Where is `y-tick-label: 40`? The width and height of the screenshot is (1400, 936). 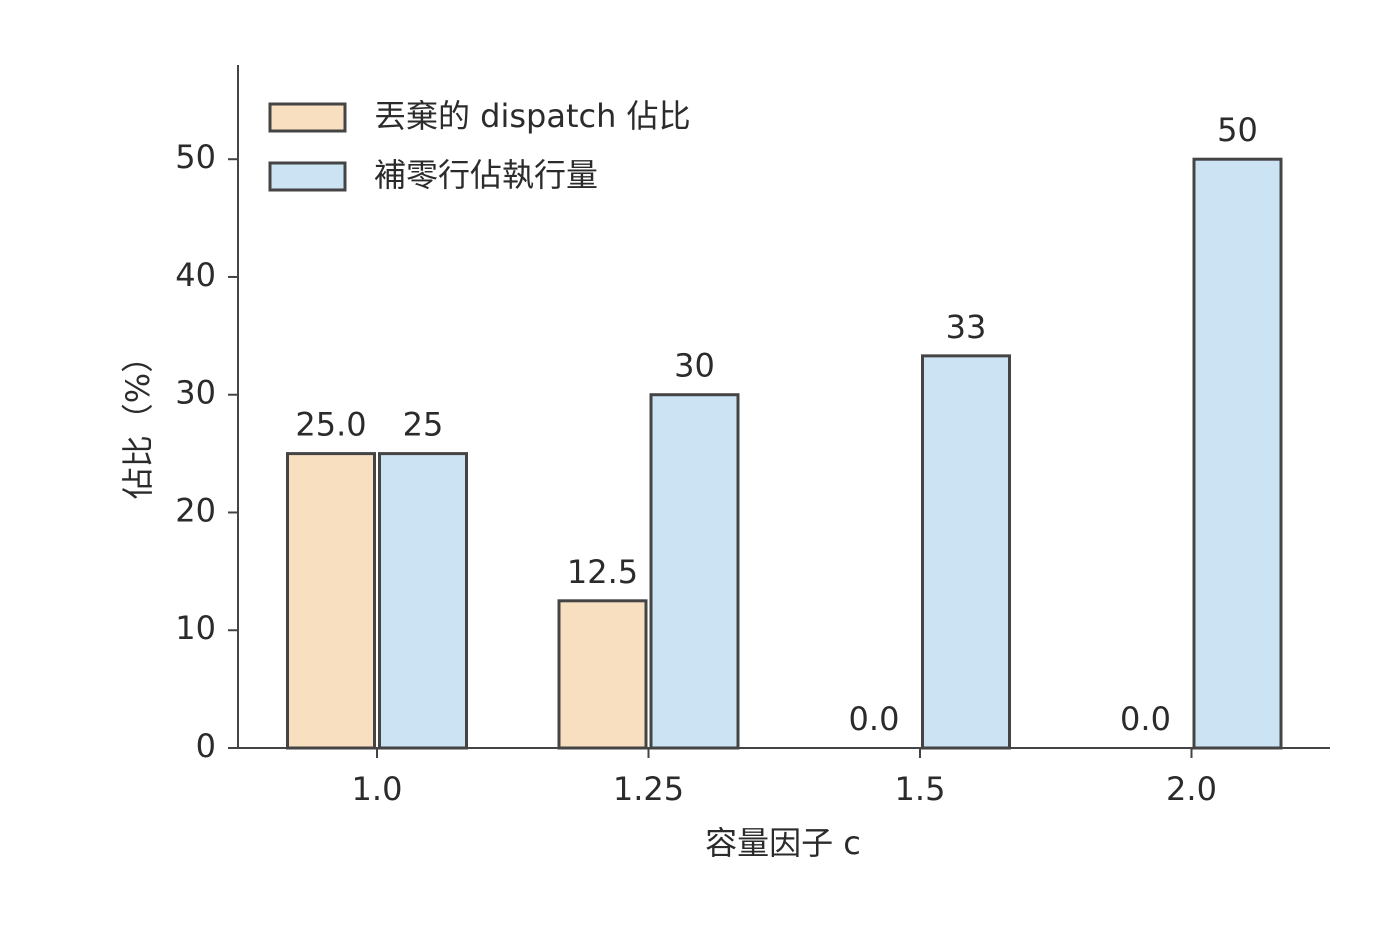 y-tick-label: 40 is located at coordinates (195, 275).